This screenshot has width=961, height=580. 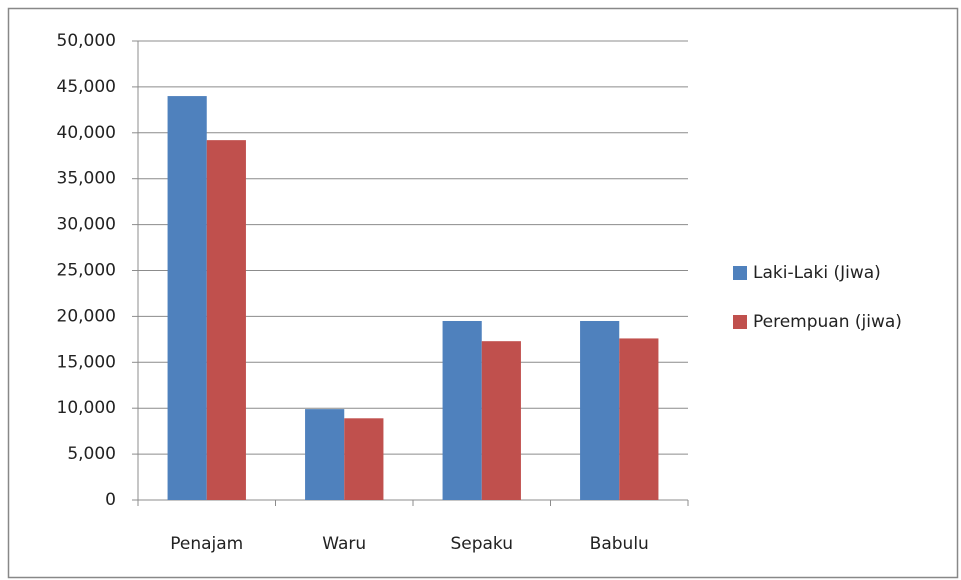 I want to click on y-tick-label: 20,000, so click(x=86, y=316).